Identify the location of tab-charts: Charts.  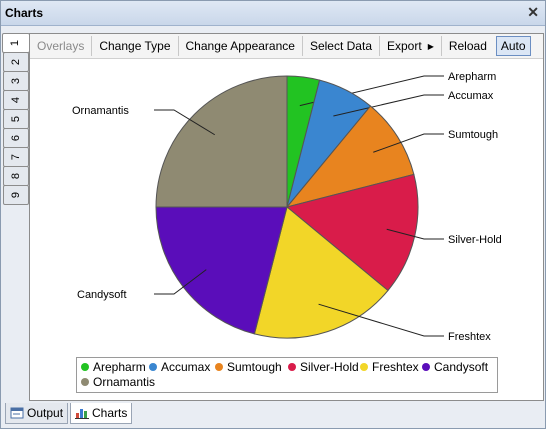
(101, 413).